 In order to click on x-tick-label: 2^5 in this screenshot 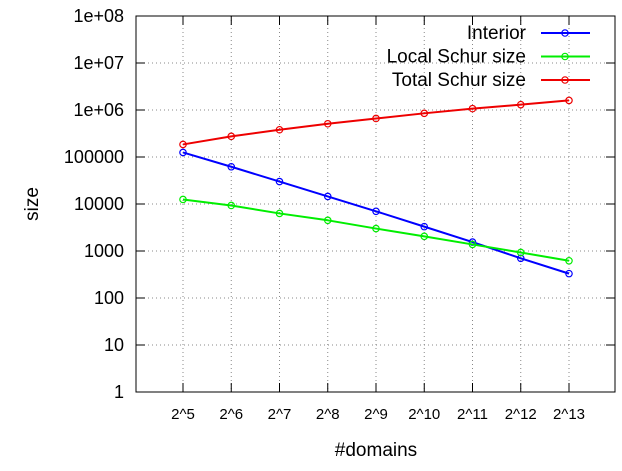, I will do `click(183, 414)`.